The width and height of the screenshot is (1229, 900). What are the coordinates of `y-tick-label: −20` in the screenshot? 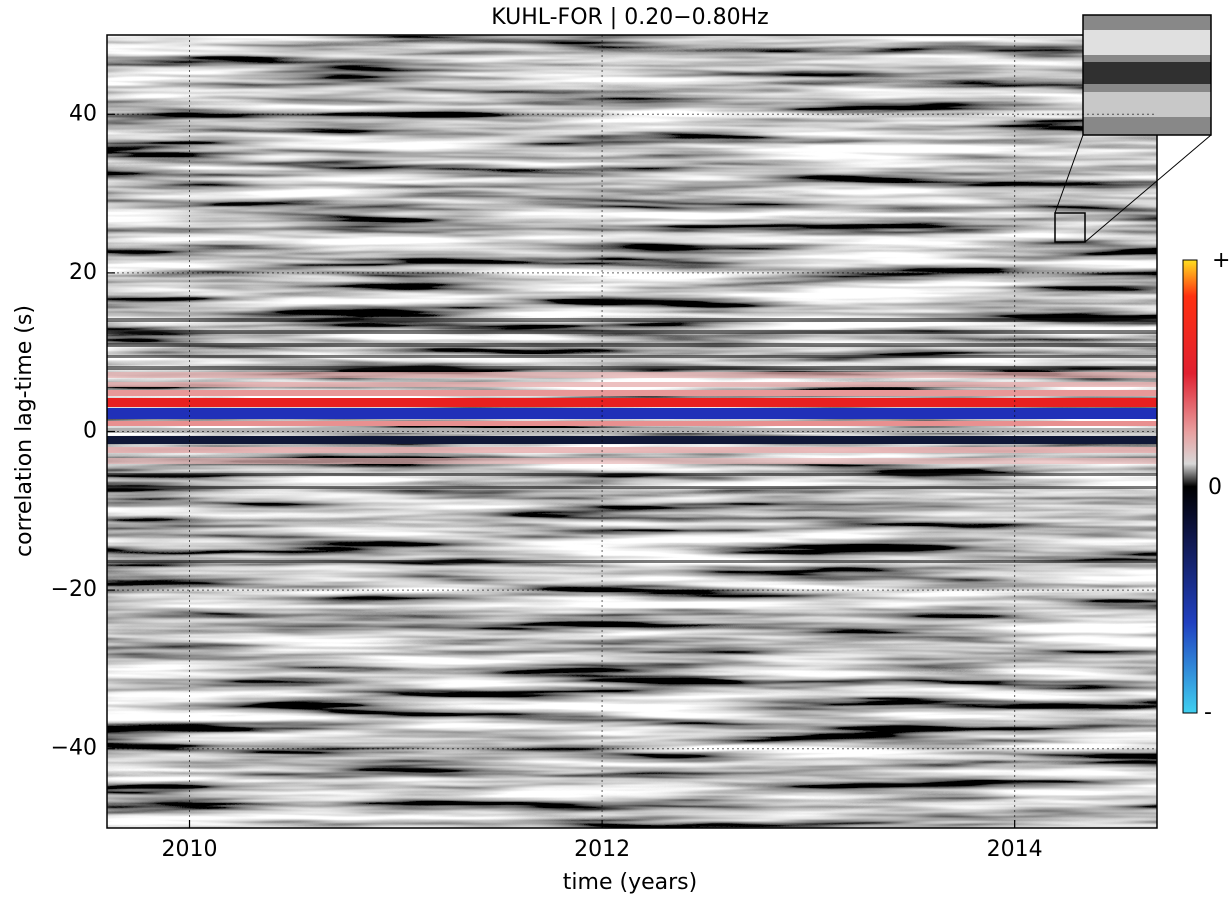 It's located at (74, 589).